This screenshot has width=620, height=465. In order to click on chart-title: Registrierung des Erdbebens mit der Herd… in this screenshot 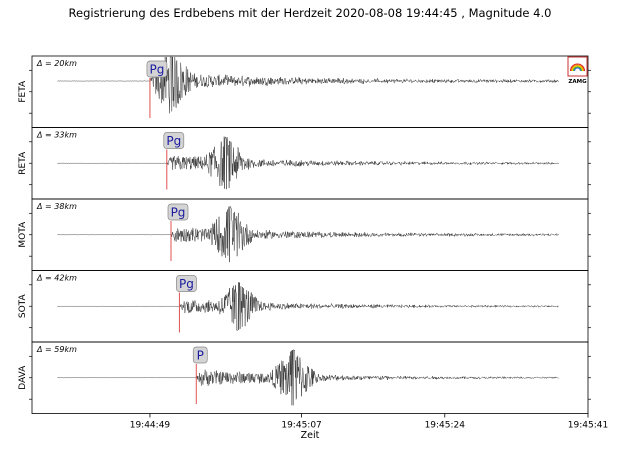, I will do `click(310, 13)`.